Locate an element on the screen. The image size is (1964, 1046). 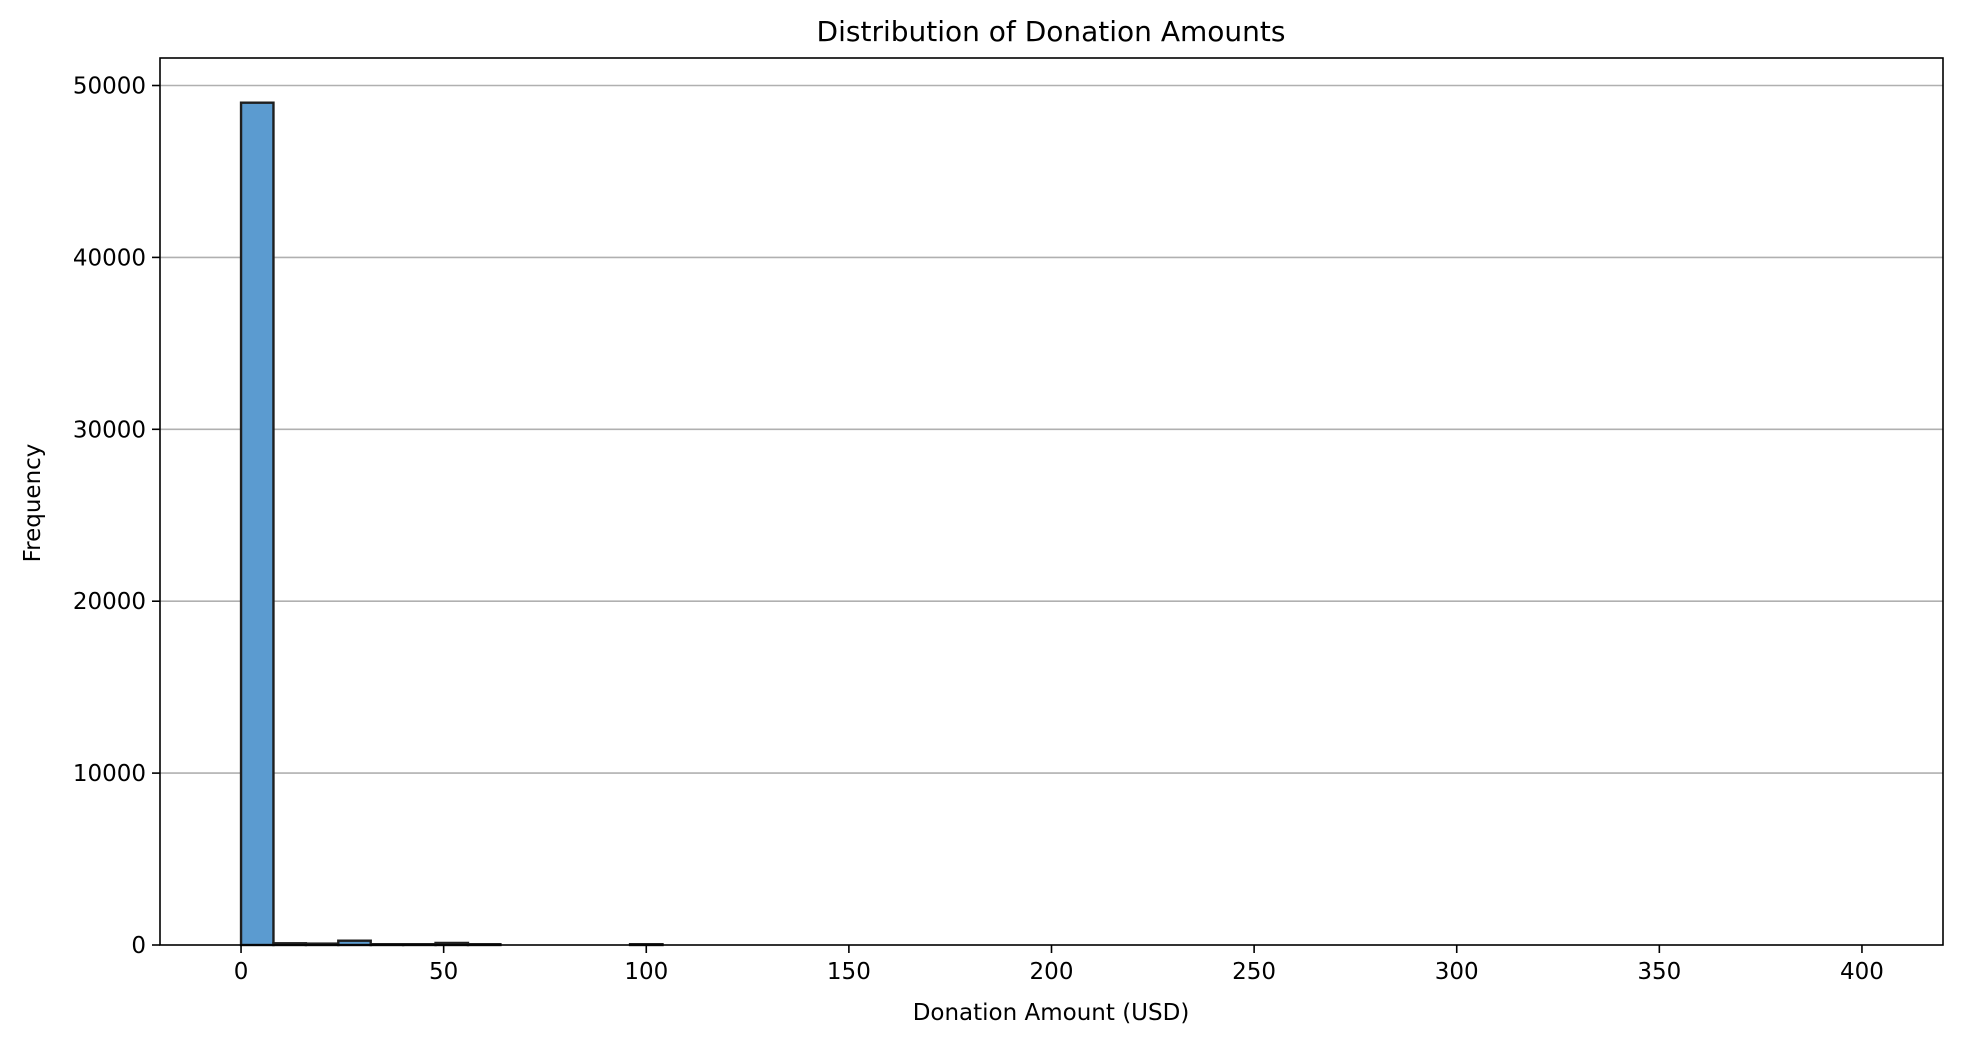
x-tick-label: 300 is located at coordinates (1457, 972).